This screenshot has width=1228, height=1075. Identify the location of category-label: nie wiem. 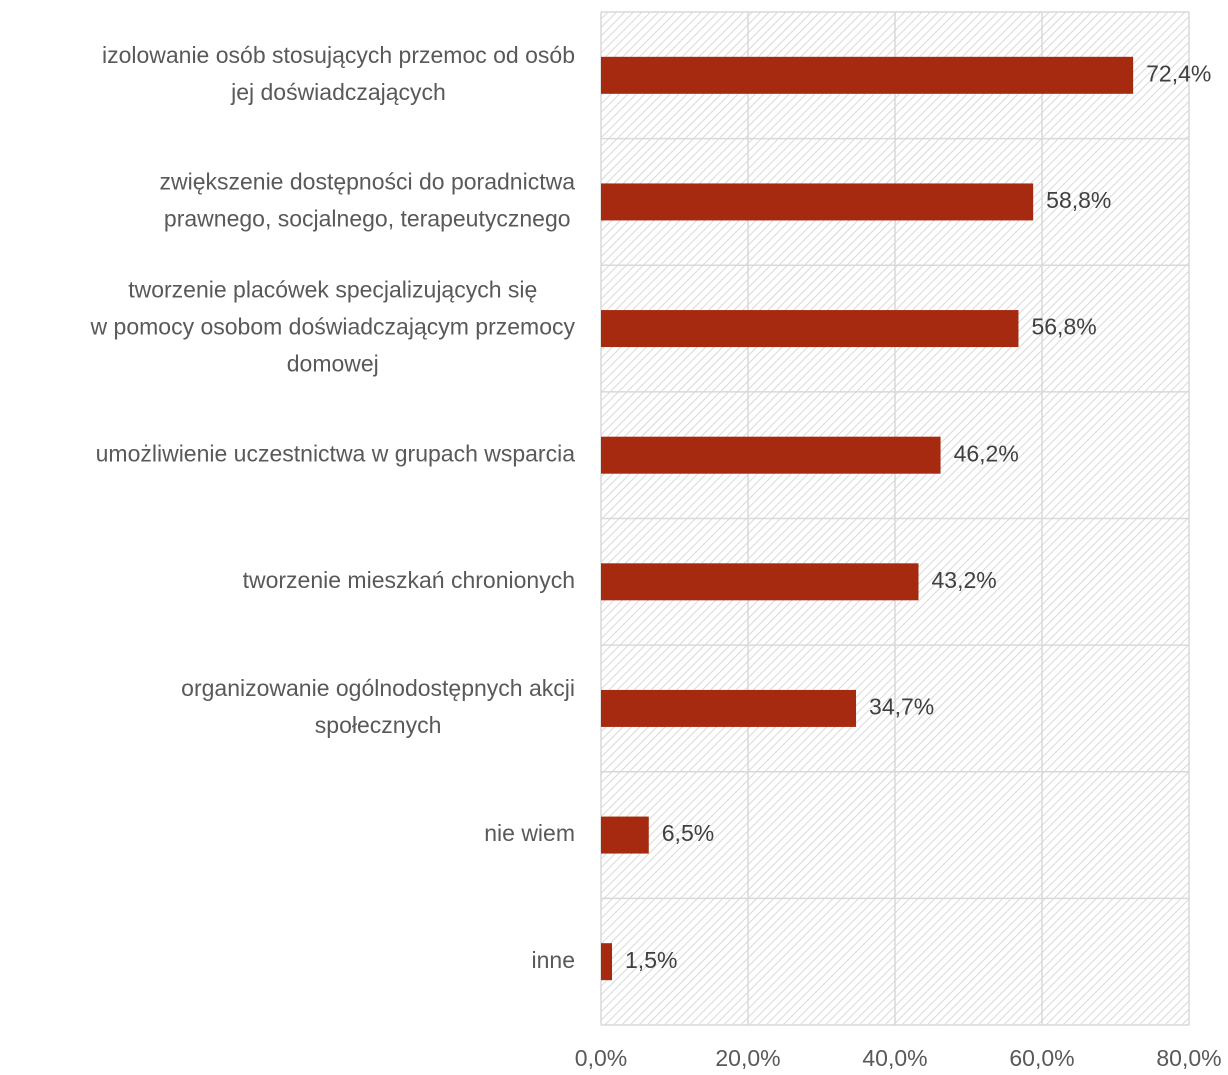
(529, 833).